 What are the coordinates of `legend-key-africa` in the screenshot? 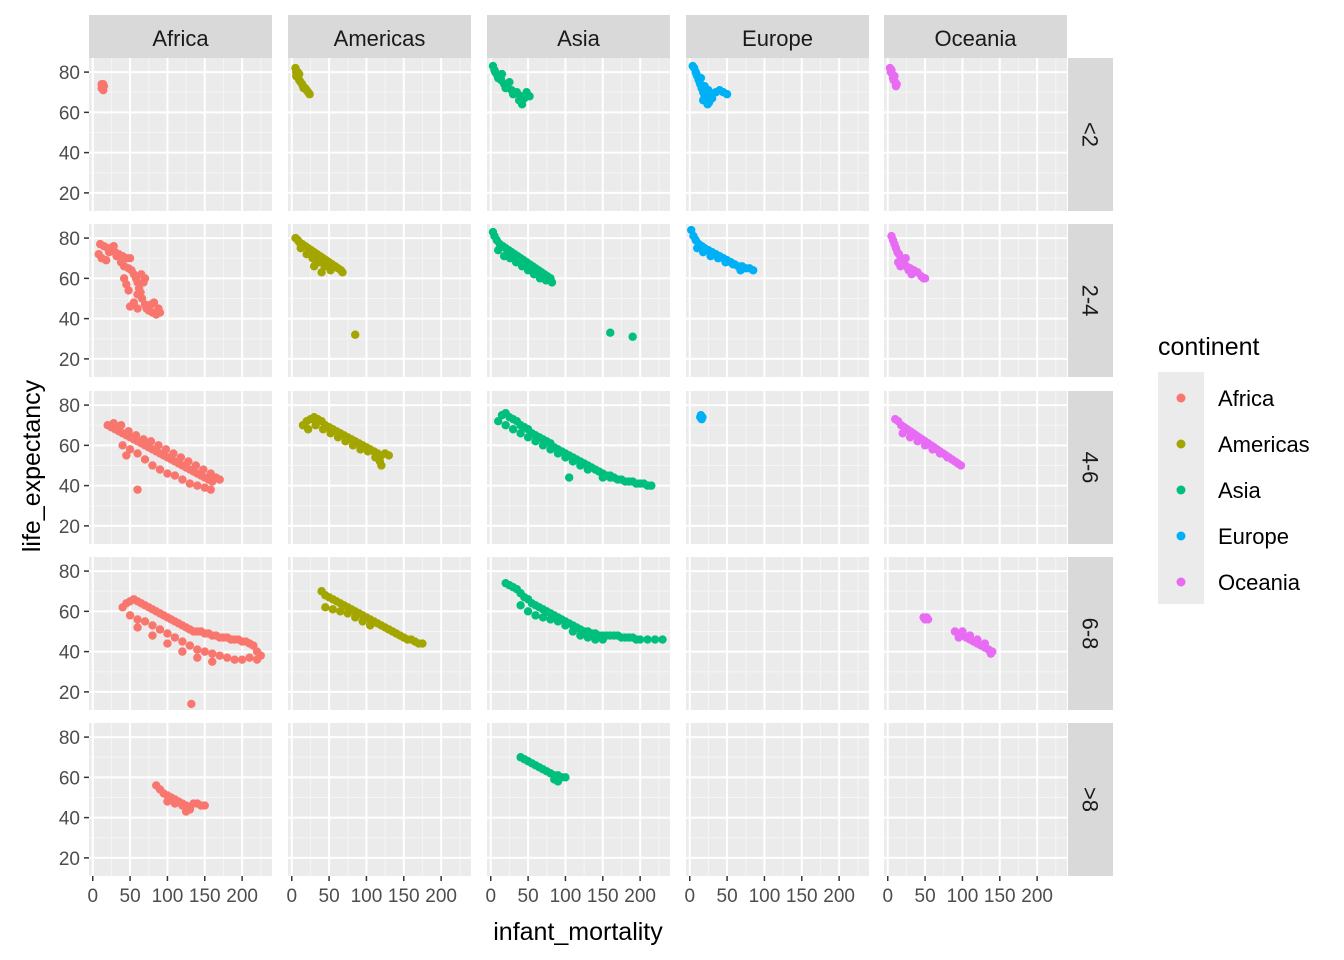 It's located at (1181, 398).